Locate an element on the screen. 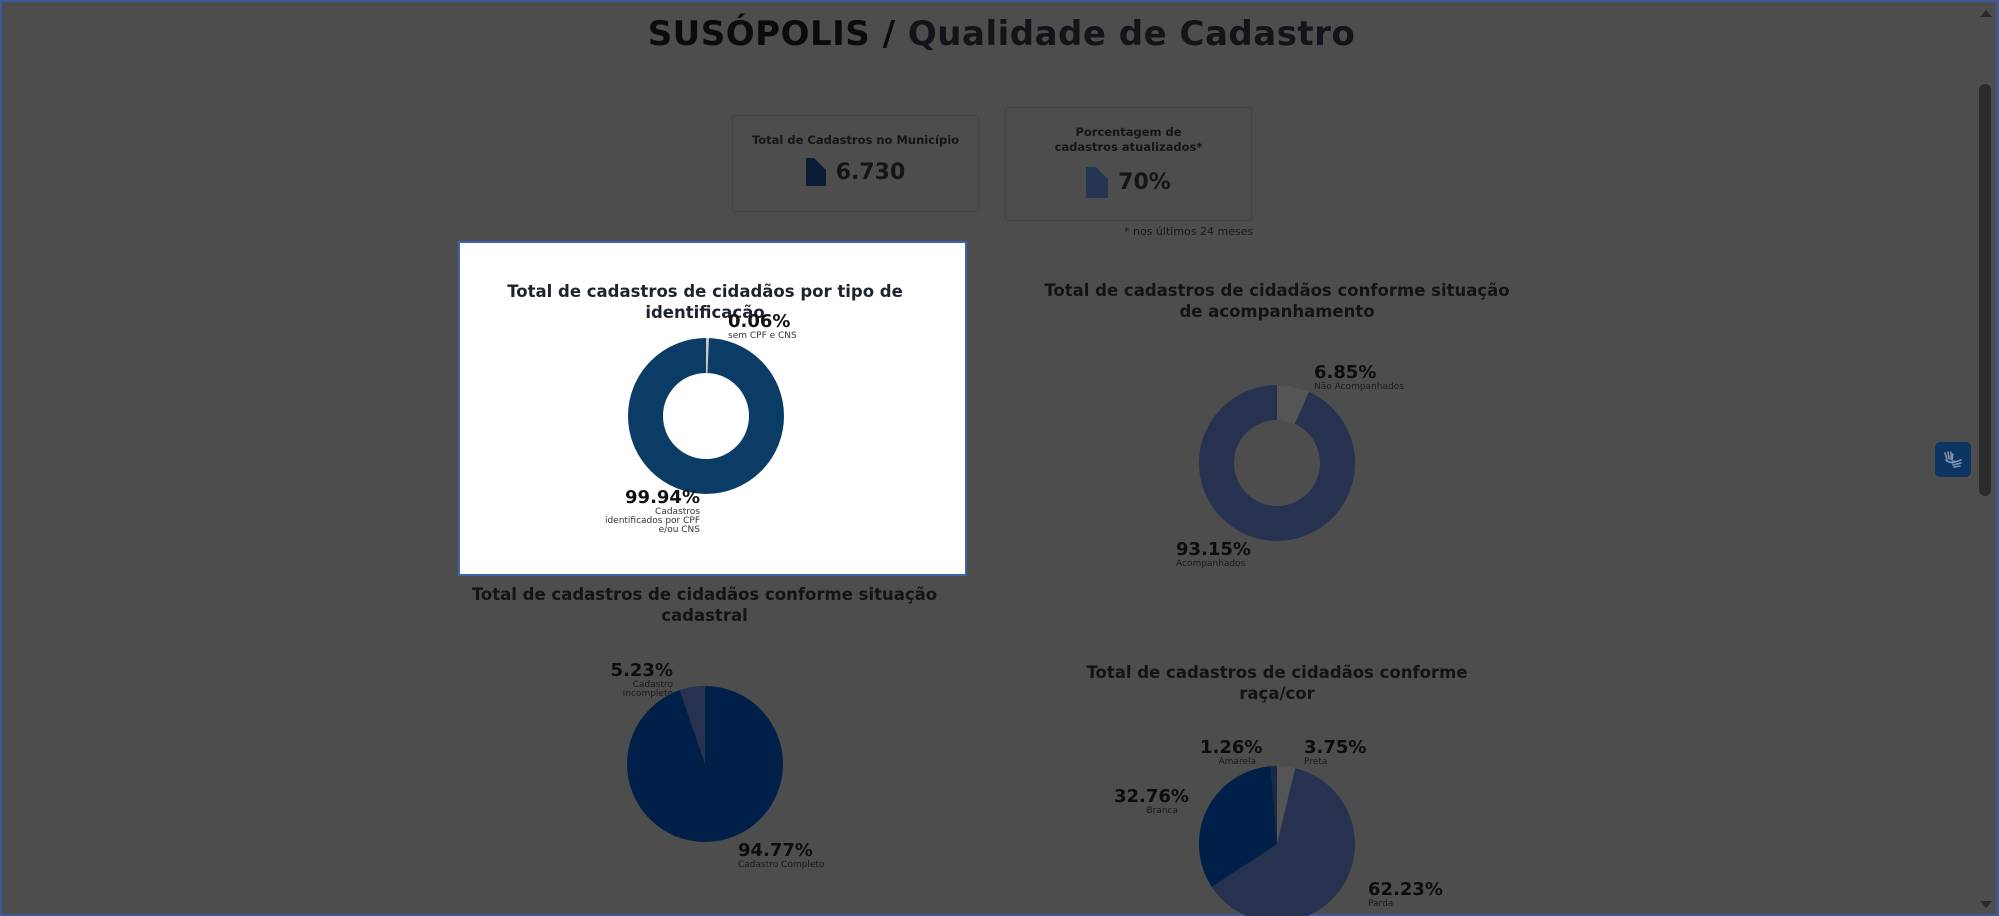  label-nao-acompanhados: 6.85% Não Acompanhados is located at coordinates (1359, 377).